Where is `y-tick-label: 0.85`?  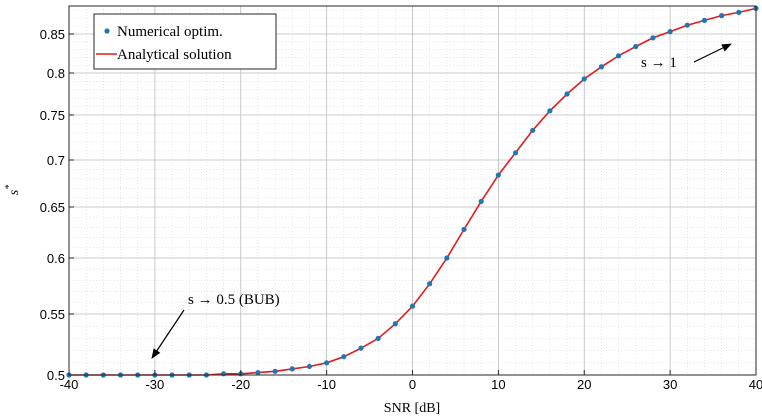 y-tick-label: 0.85 is located at coordinates (52, 34).